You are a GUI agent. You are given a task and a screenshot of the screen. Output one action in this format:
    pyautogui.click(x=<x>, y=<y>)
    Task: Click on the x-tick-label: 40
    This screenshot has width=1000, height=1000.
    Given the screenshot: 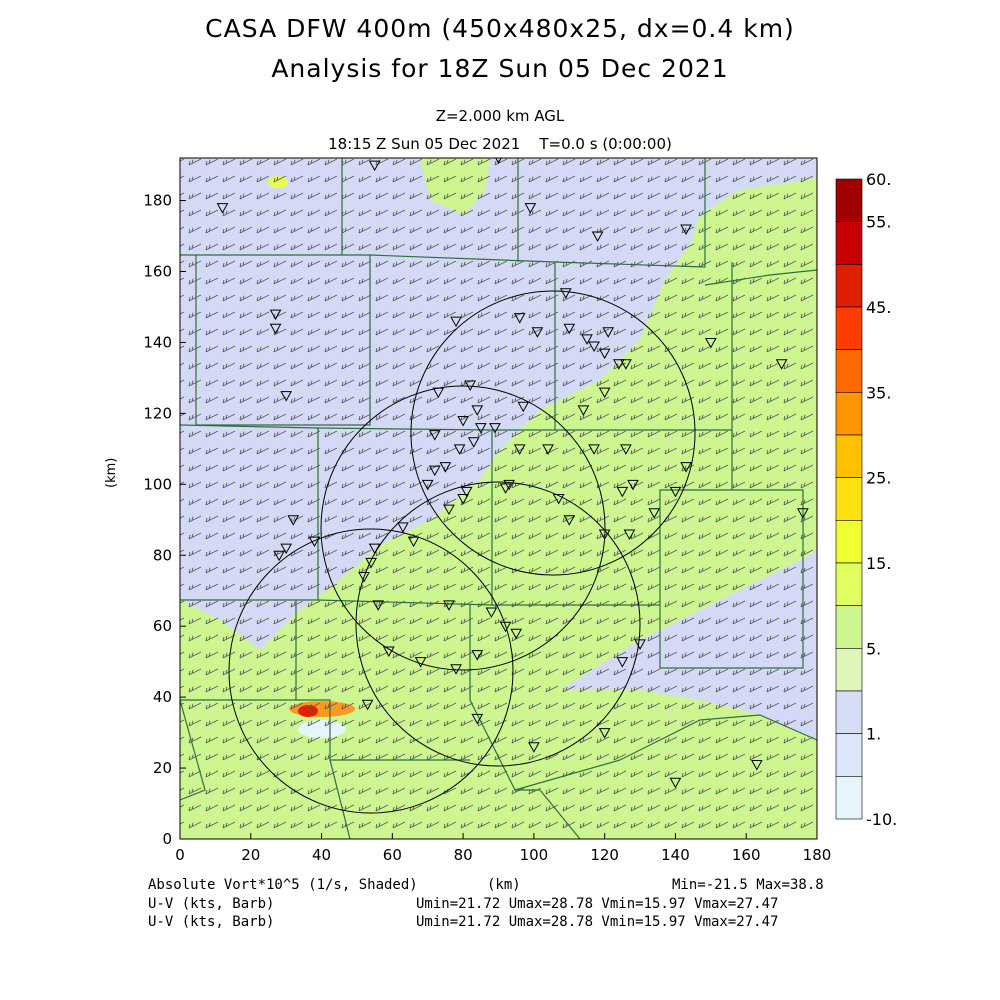 What is the action you would take?
    pyautogui.click(x=321, y=855)
    